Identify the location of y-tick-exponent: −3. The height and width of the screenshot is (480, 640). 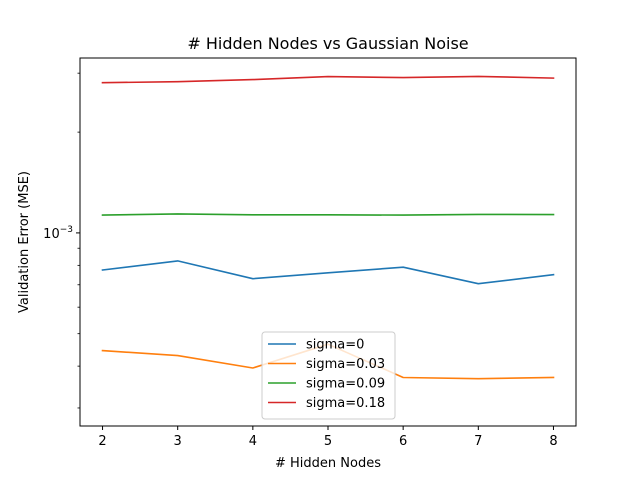
(66, 230).